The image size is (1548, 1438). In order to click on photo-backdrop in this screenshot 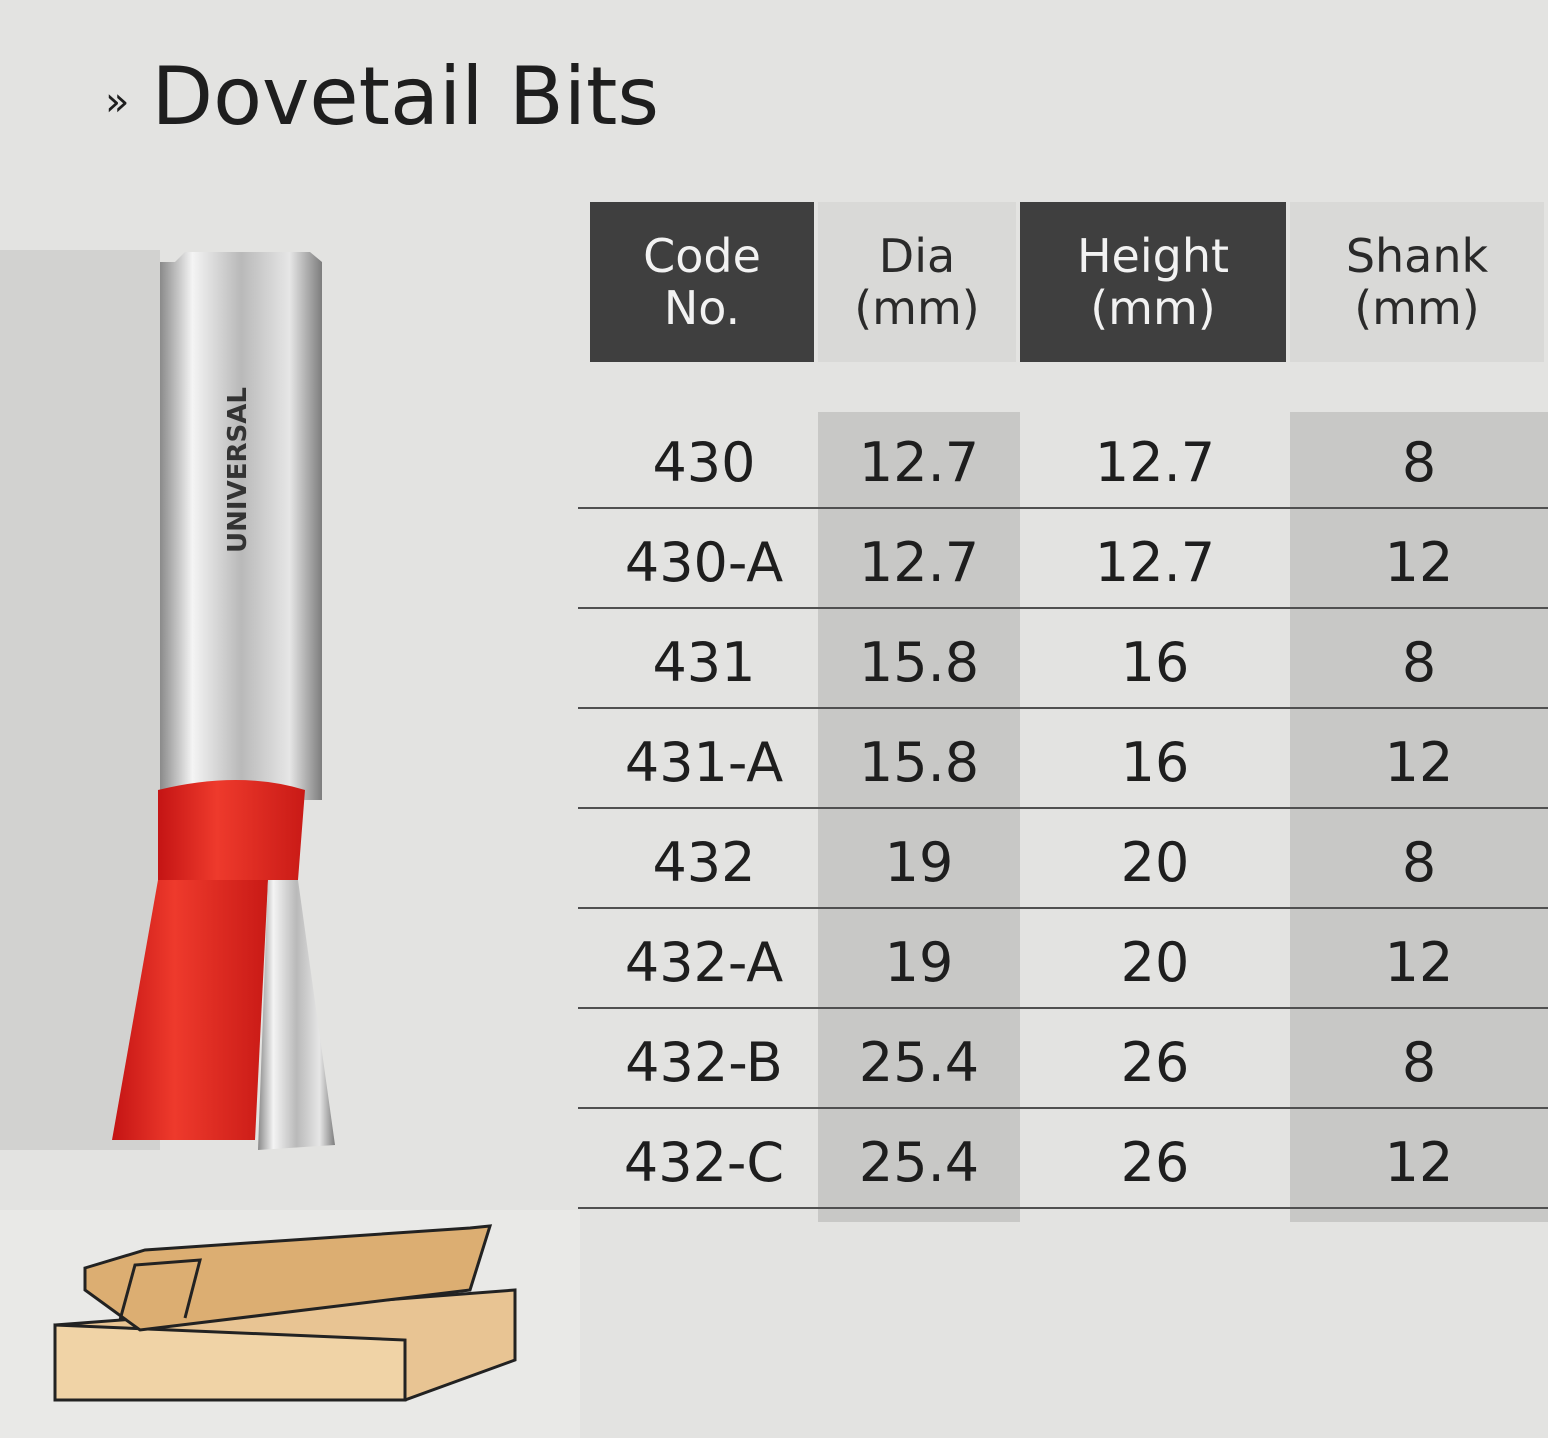, I will do `click(80, 700)`.